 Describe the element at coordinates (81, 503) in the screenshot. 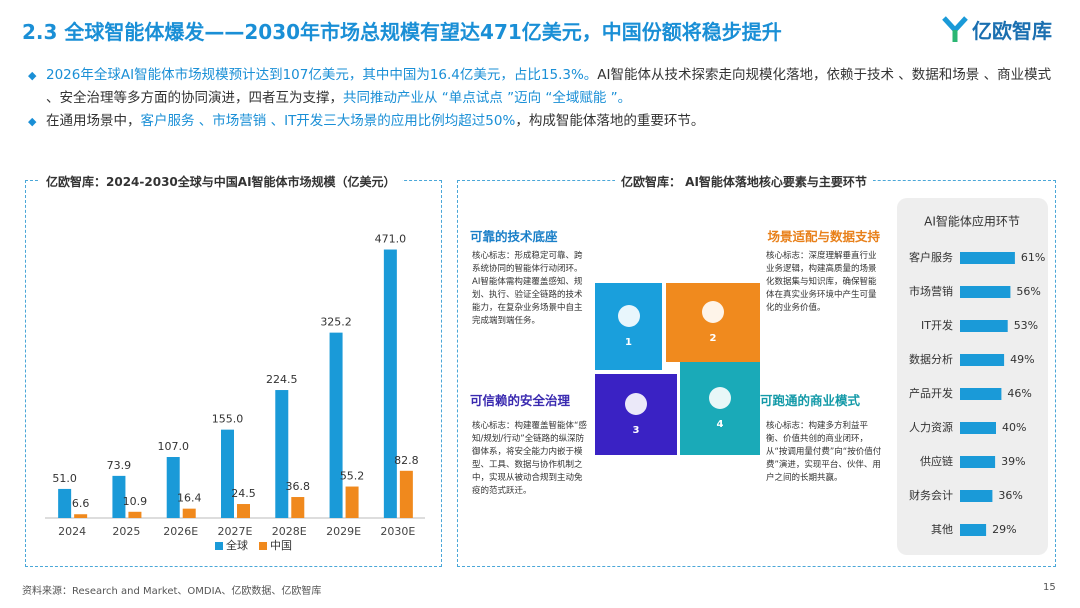

I see `data-label: 6.6` at that location.